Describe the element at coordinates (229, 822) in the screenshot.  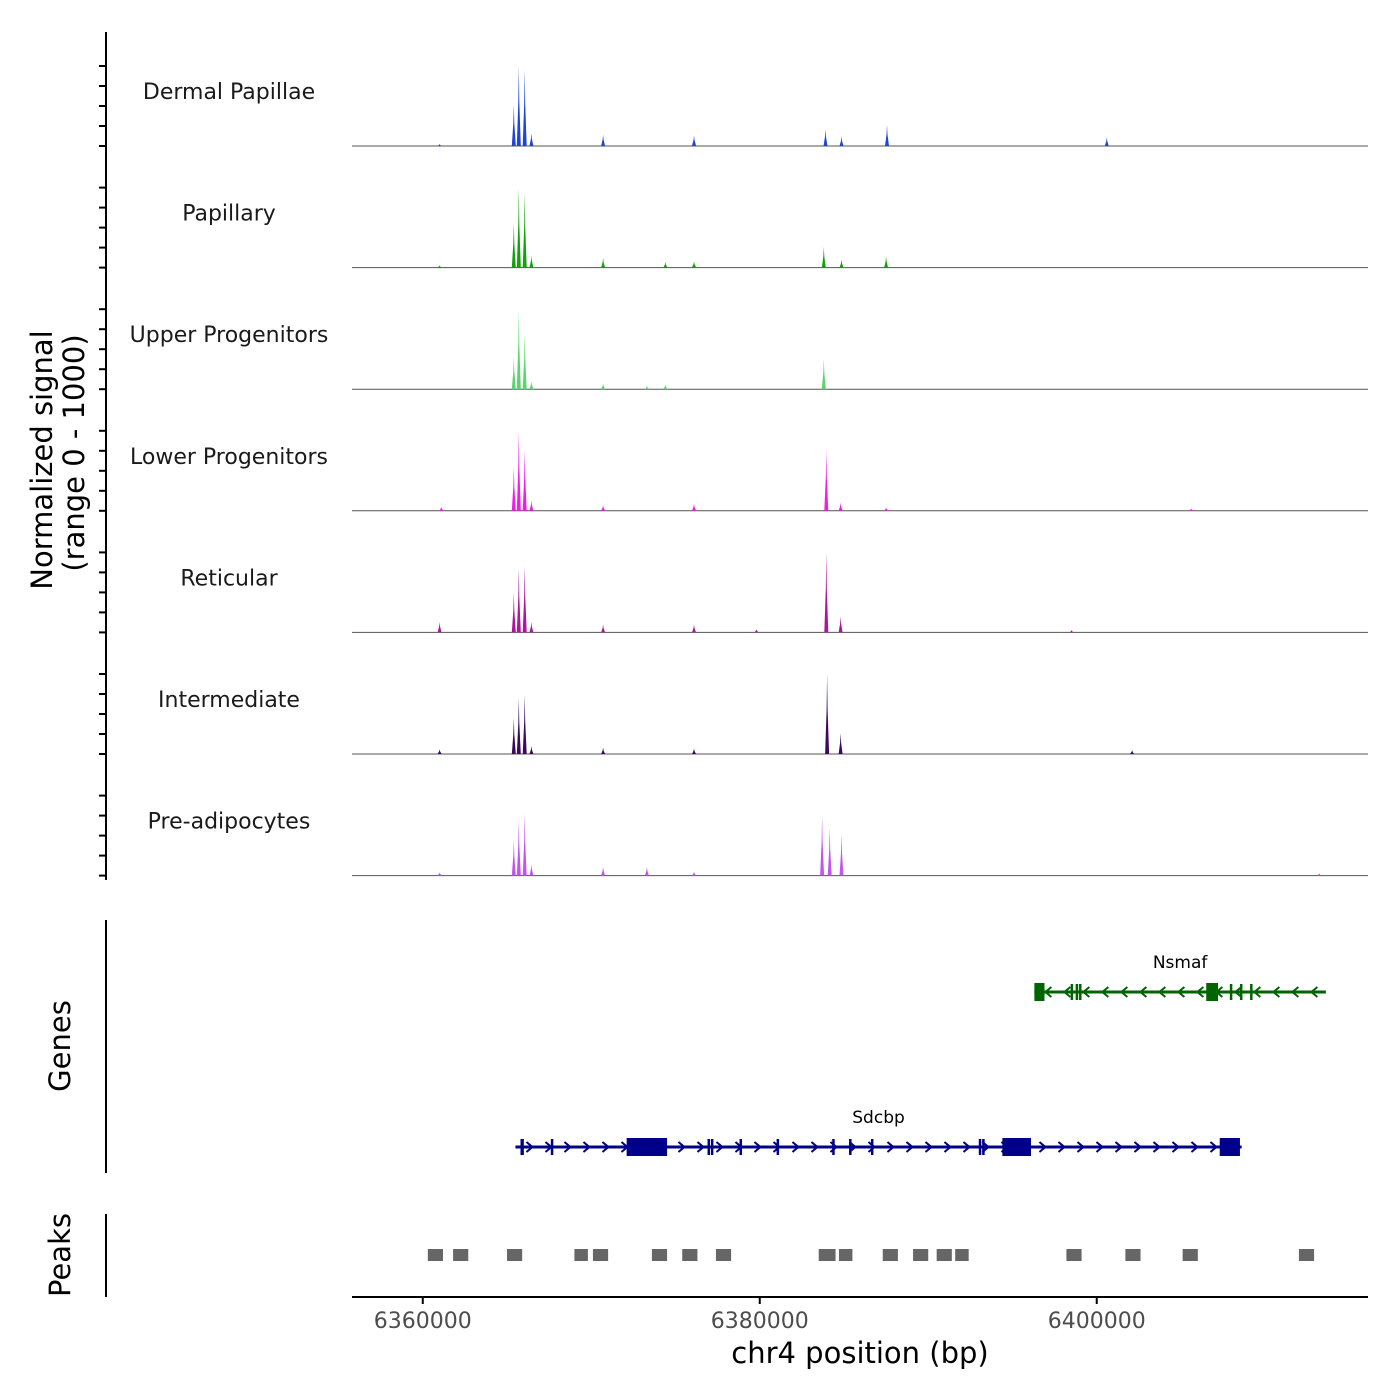
I see `track-label: Pre-adipocytes` at that location.